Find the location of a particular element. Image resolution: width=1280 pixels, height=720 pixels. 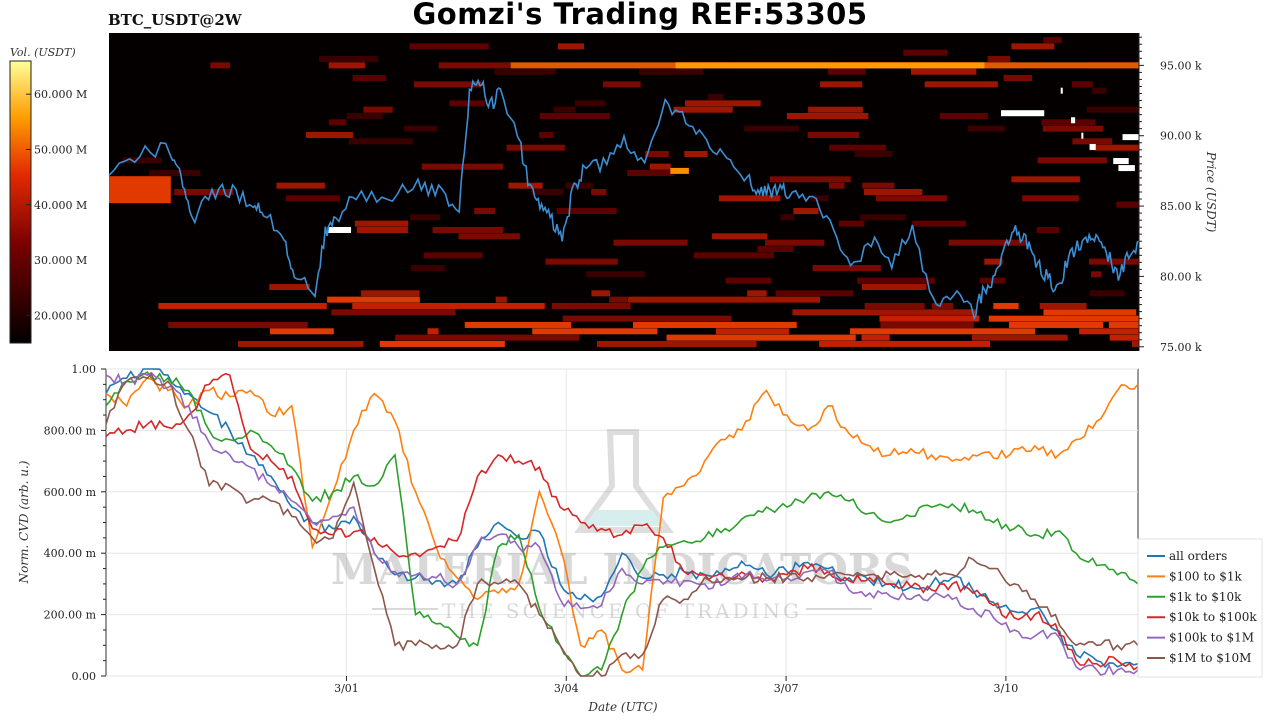

cvd-y-tick-label: 200.00 m is located at coordinates (70, 615).